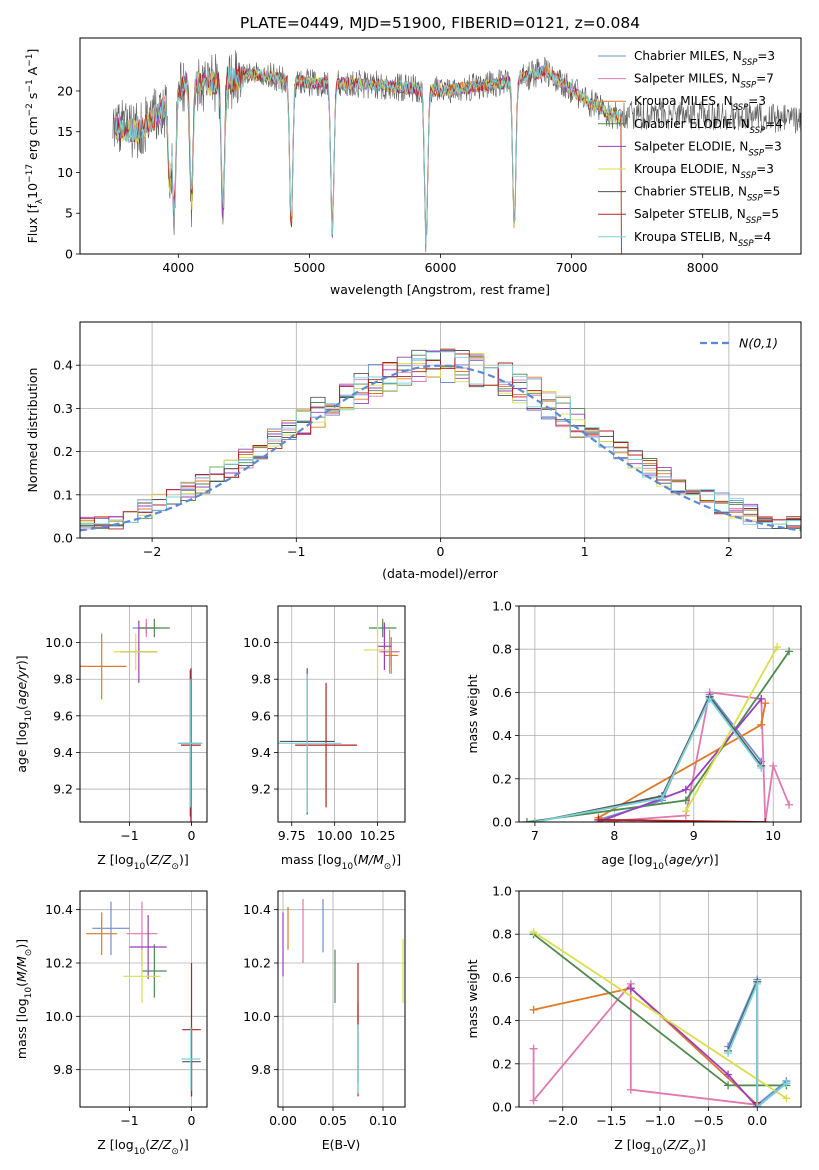 This screenshot has width=819, height=1170. I want to click on mass-vs-ebv-plot: 0.00 0.05 0.10 9.8 10.0 10.2 10.4 E(B-V), so click(324, 1021).